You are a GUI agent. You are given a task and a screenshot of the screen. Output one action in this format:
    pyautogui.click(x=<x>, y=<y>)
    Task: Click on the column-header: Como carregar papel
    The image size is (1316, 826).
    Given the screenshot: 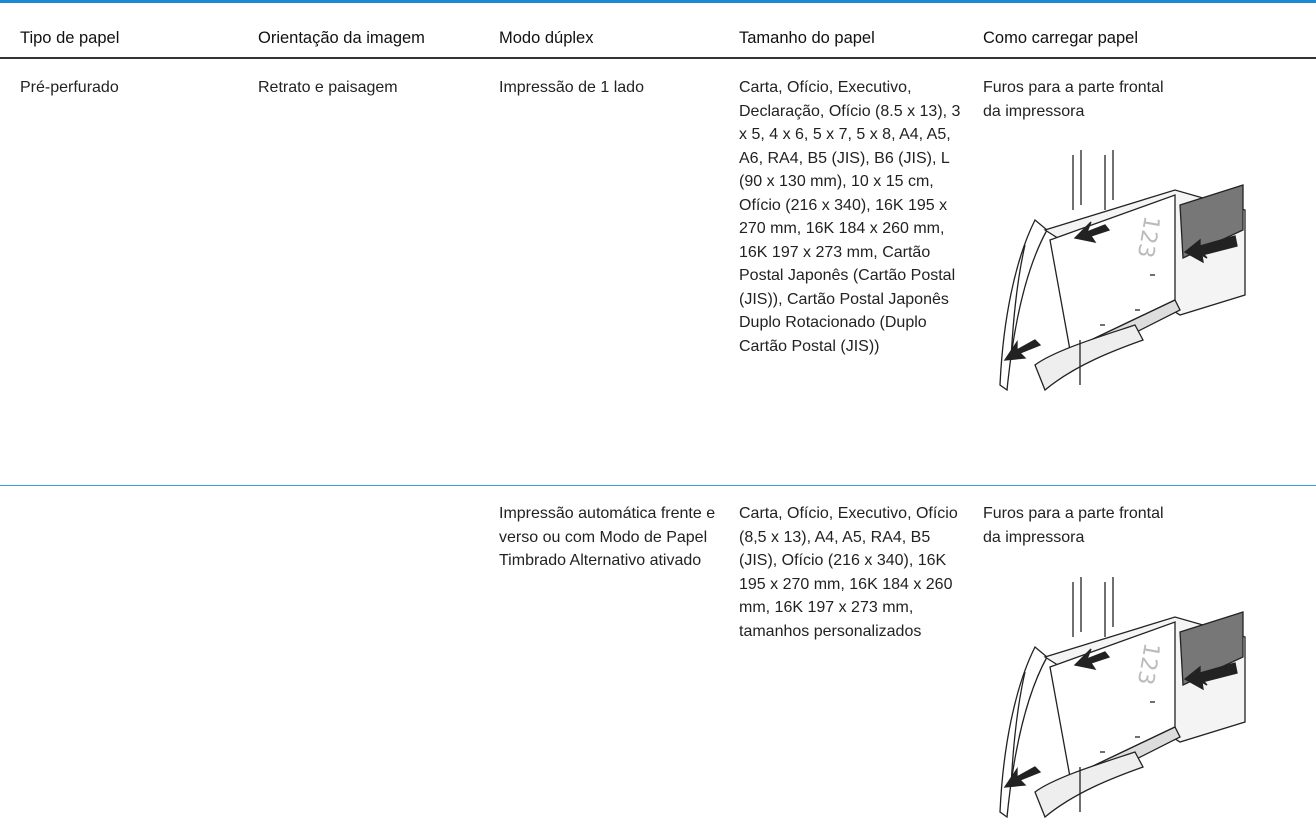 What is the action you would take?
    pyautogui.click(x=1060, y=38)
    